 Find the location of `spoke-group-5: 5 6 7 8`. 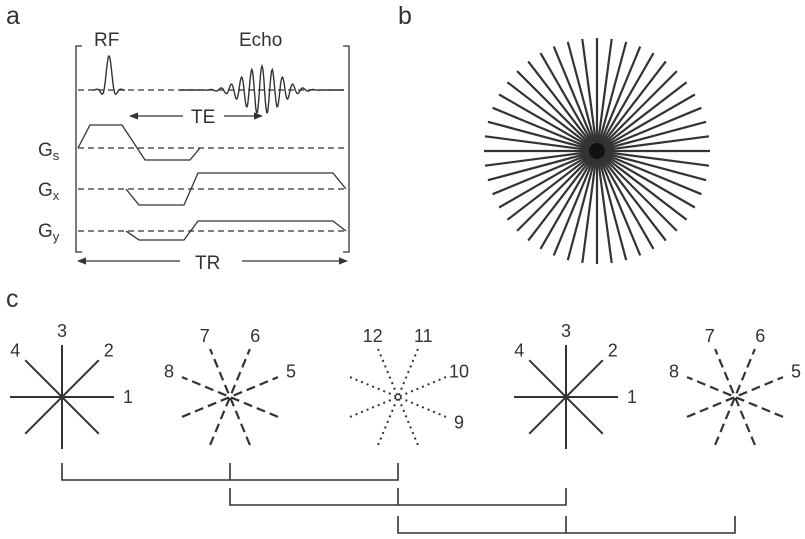

spoke-group-5: 5 6 7 8 is located at coordinates (735, 386).